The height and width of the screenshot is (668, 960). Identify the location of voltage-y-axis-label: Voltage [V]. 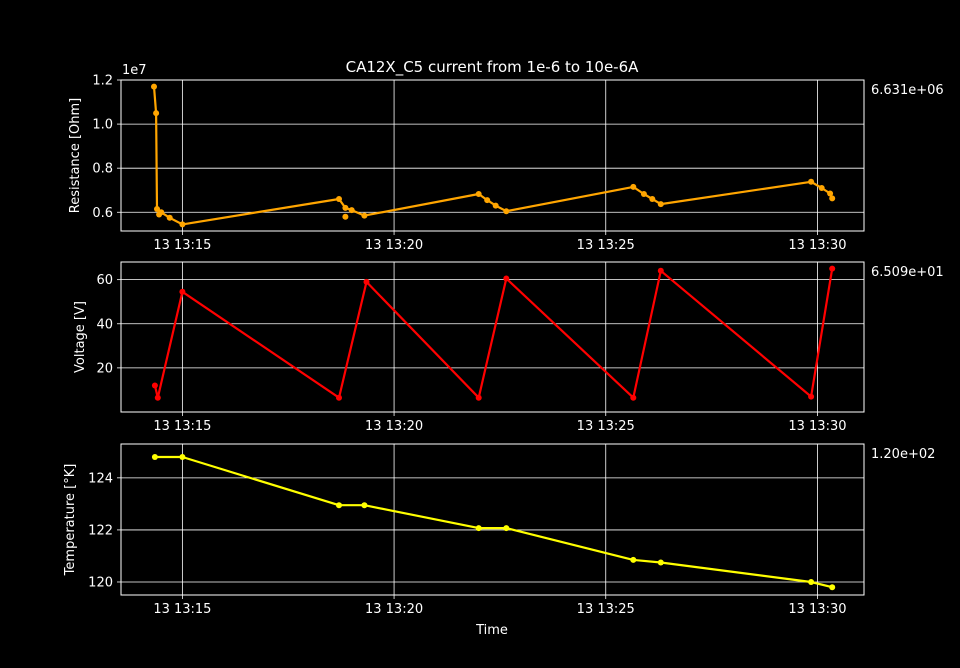
(80, 337).